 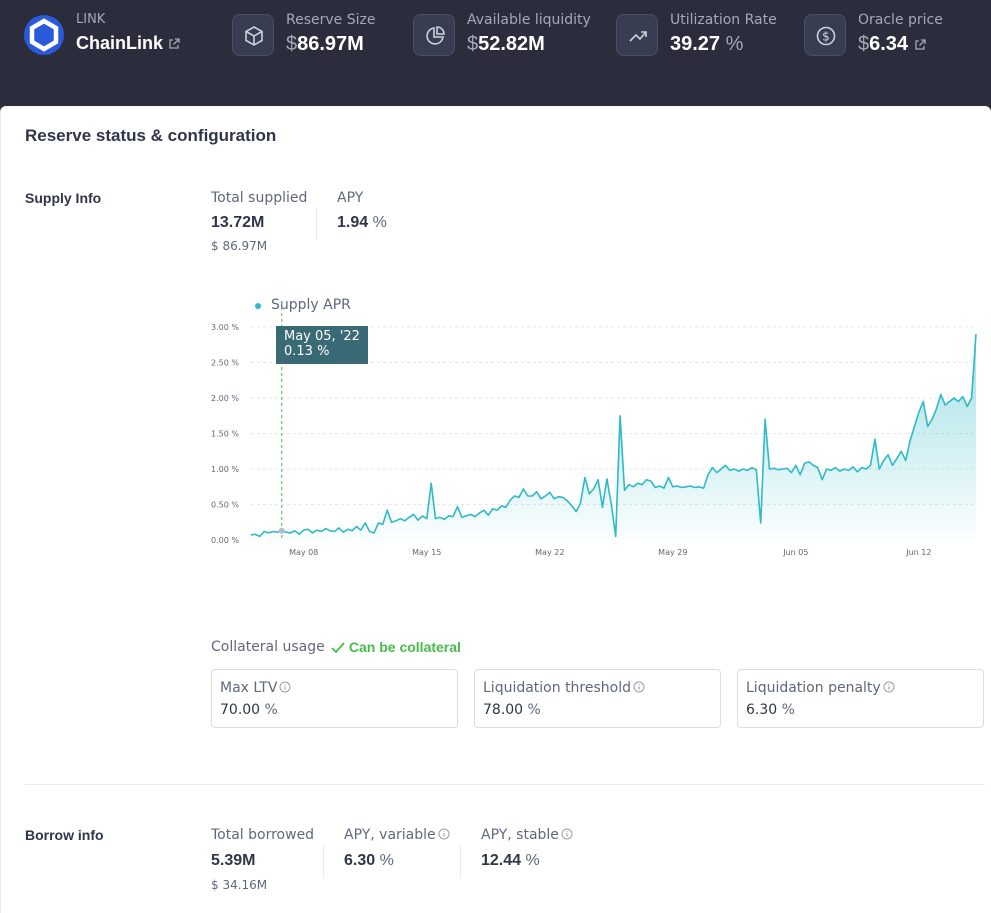 I want to click on total-borrowed-value: 5.39M, so click(x=233, y=860).